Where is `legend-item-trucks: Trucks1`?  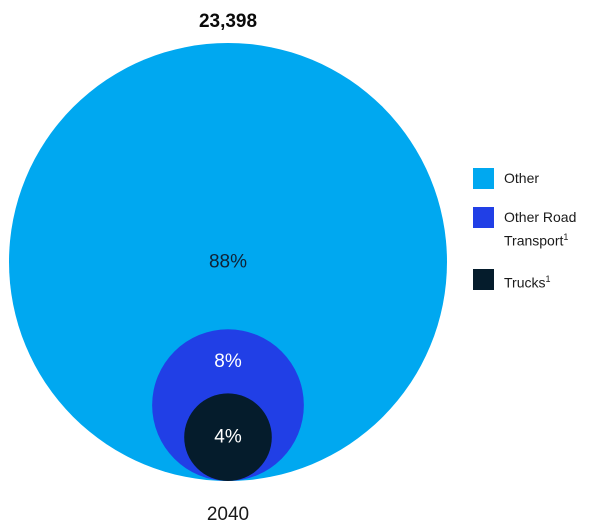 legend-item-trucks: Trucks1 is located at coordinates (535, 280).